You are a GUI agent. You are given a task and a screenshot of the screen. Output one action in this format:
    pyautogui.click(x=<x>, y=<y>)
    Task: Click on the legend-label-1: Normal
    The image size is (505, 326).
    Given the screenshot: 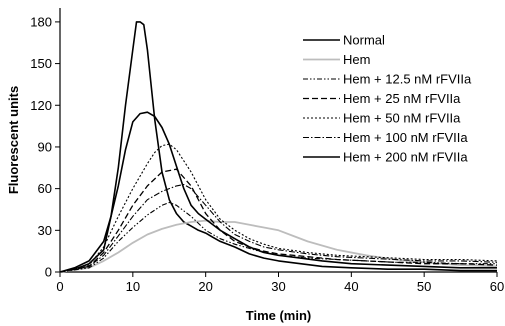 What is the action you would take?
    pyautogui.click(x=364, y=40)
    